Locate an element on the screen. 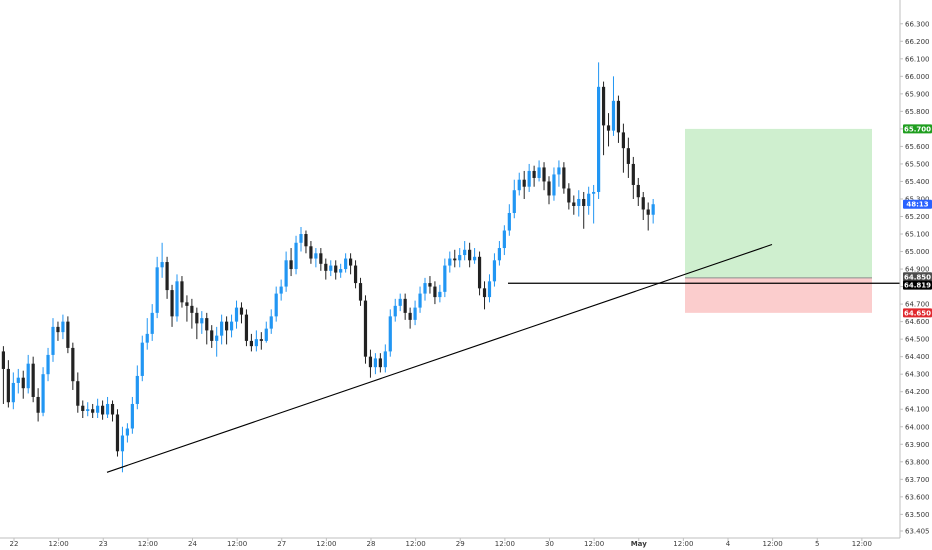 This screenshot has height=550, width=932. target-zone is located at coordinates (778, 203).